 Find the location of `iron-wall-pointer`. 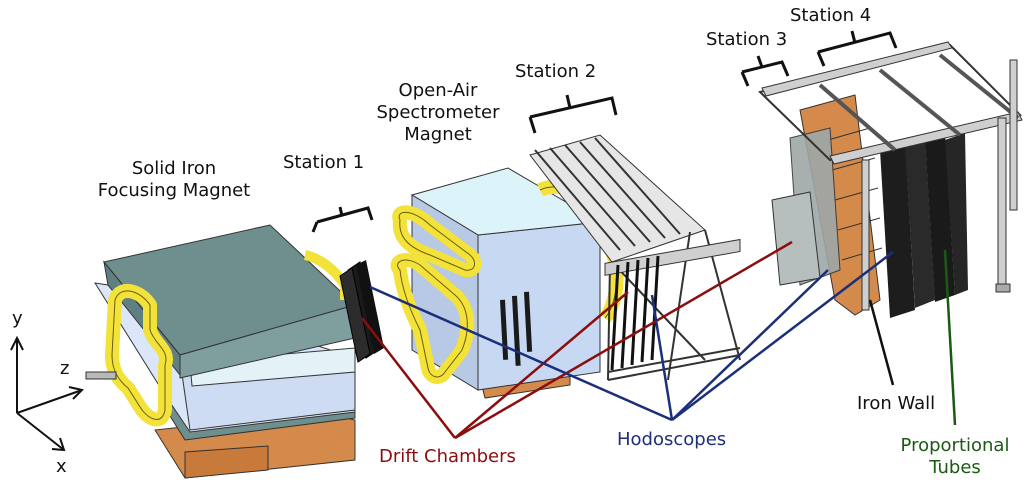

iron-wall-pointer is located at coordinates (881, 342).